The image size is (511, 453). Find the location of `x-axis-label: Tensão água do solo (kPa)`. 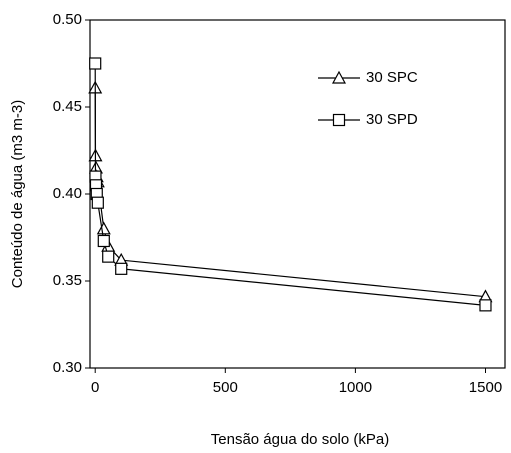

x-axis-label: Tensão água do solo (kPa) is located at coordinates (300, 439).